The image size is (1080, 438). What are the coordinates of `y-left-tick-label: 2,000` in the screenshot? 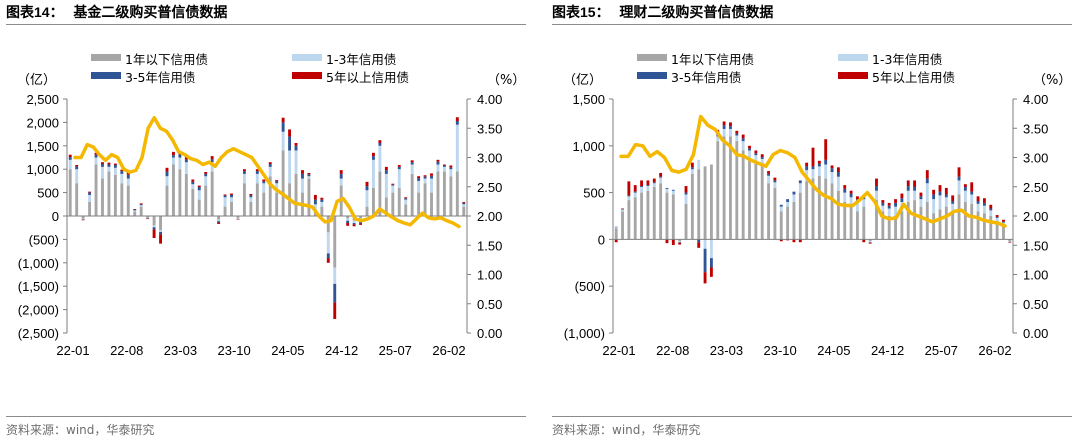 It's located at (42, 122).